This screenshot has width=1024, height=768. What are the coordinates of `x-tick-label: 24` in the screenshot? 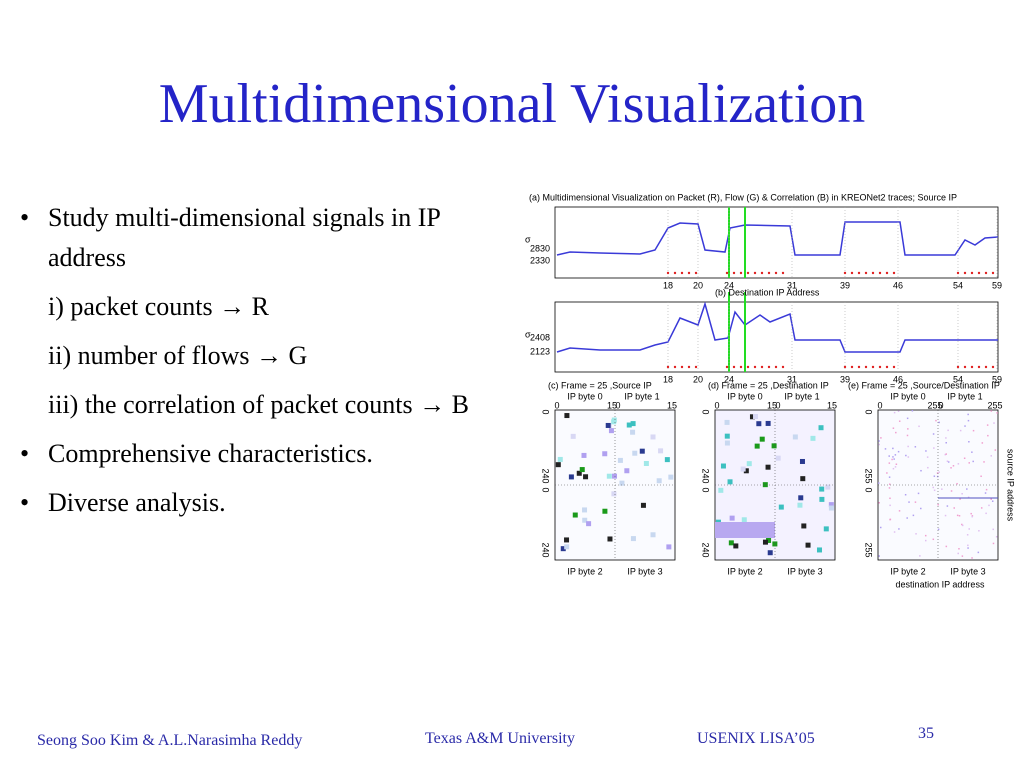 It's located at (729, 285).